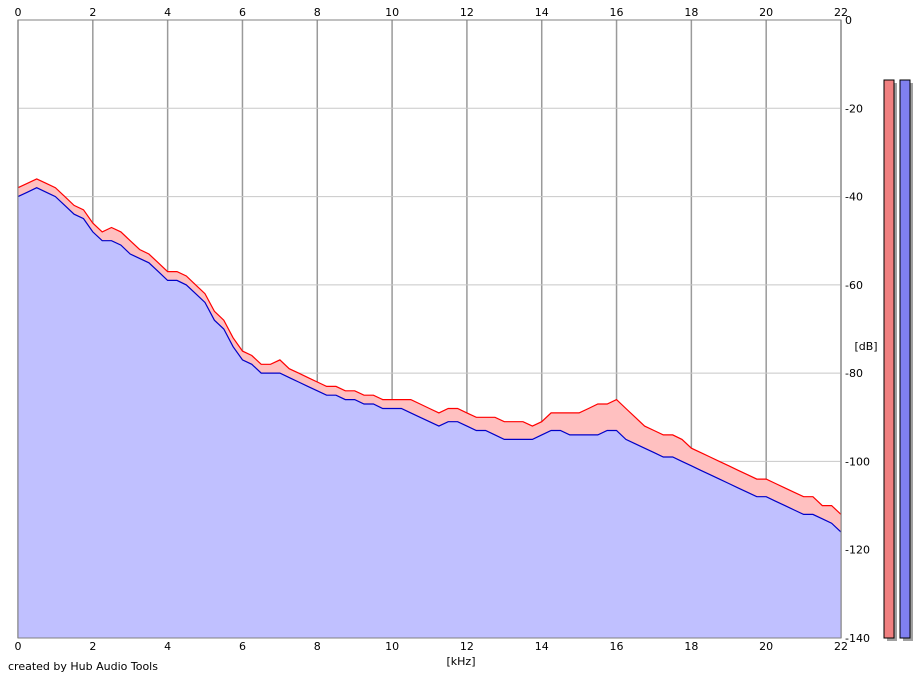 This screenshot has width=924, height=678. I want to click on x-tick-label-bottom: 22, so click(841, 646).